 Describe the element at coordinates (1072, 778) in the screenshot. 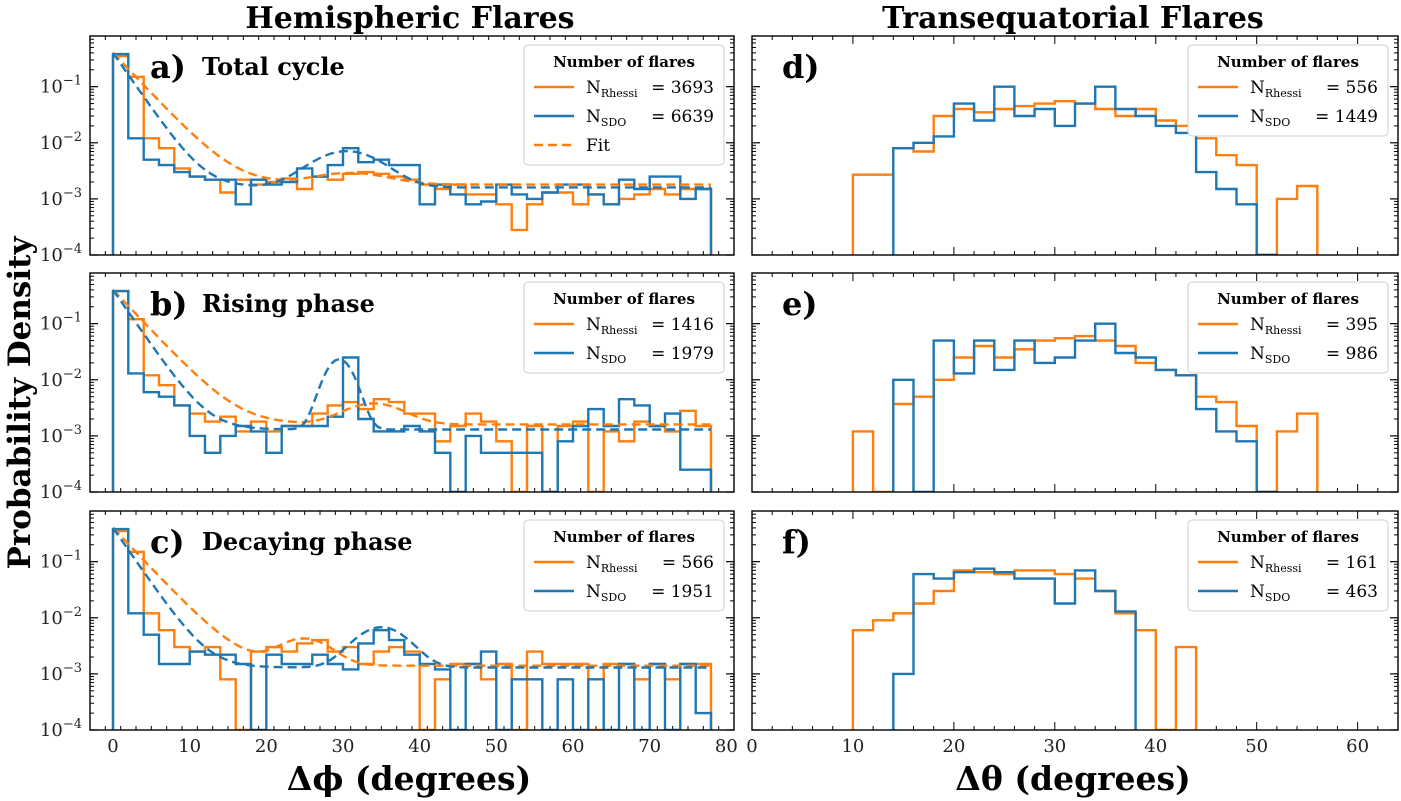

I see `right-x-axis-label: Δθ (degrees)` at that location.